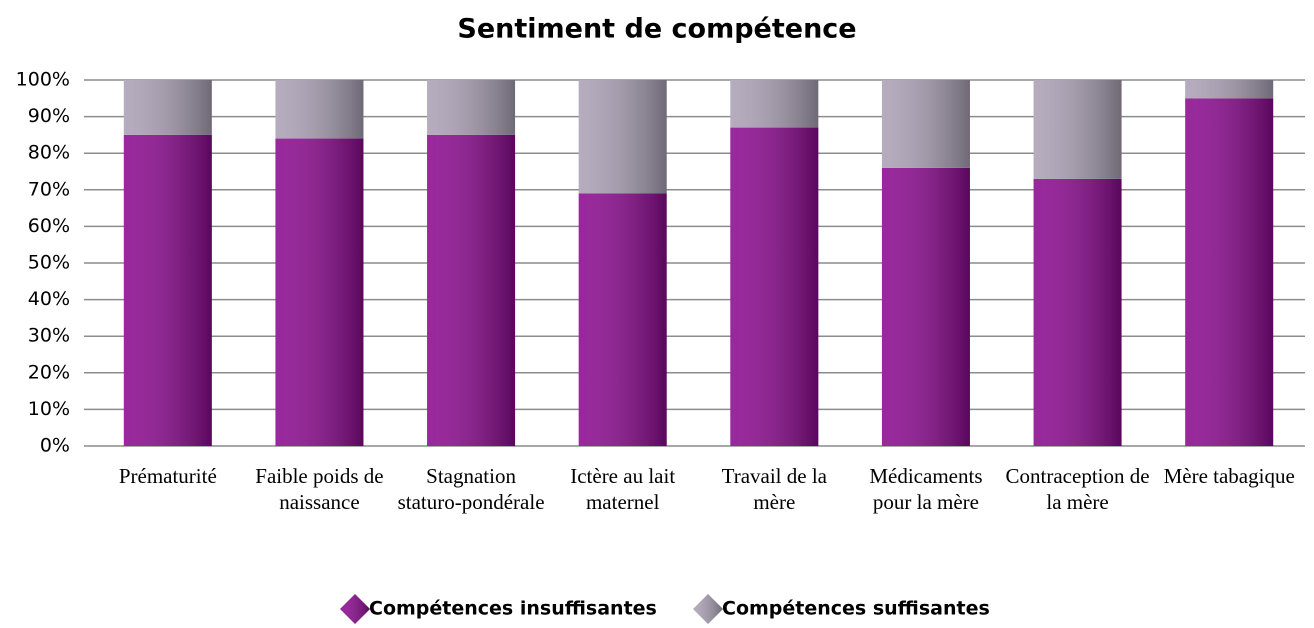 This screenshot has width=1314, height=628. I want to click on x-tick-label: Ictère au lait maternel, so click(623, 489).